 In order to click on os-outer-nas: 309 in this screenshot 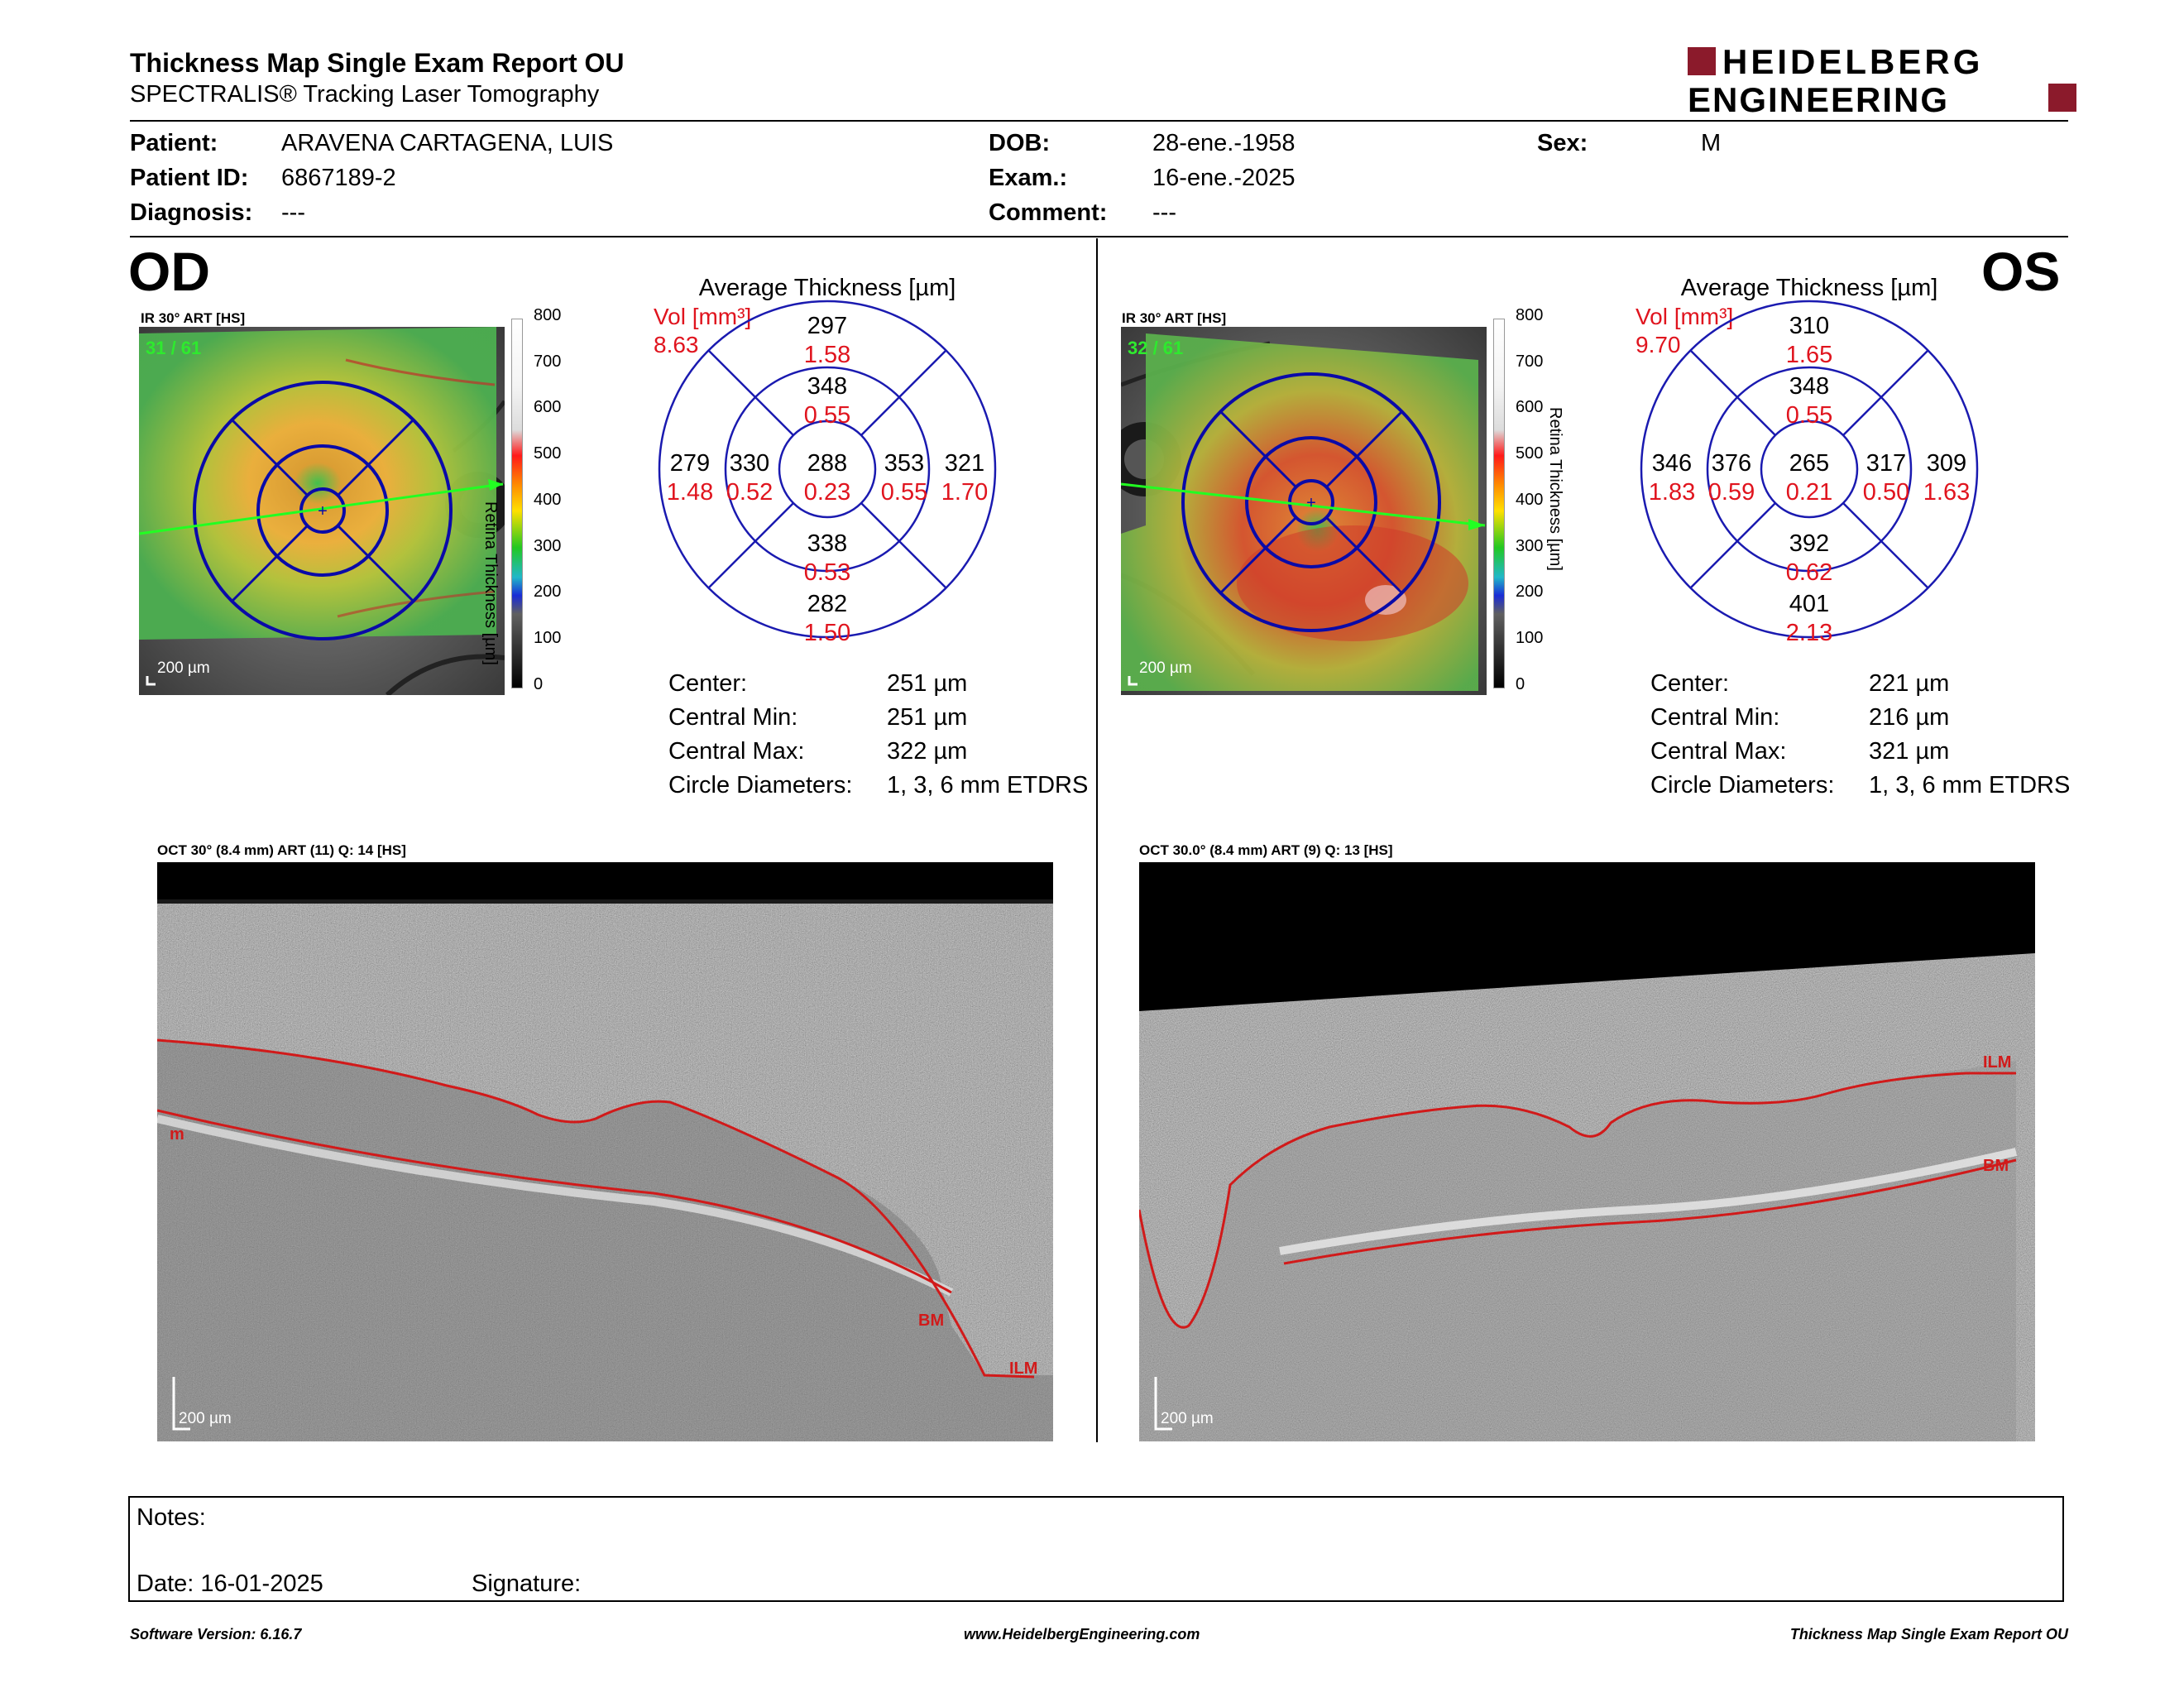, I will do `click(1946, 463)`.